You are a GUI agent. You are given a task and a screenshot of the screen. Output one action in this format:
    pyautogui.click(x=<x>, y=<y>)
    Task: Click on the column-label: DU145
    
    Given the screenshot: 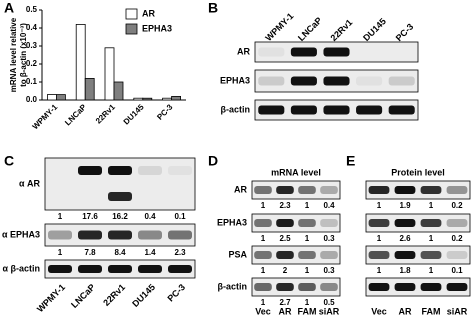 What is the action you would take?
    pyautogui.click(x=143, y=295)
    